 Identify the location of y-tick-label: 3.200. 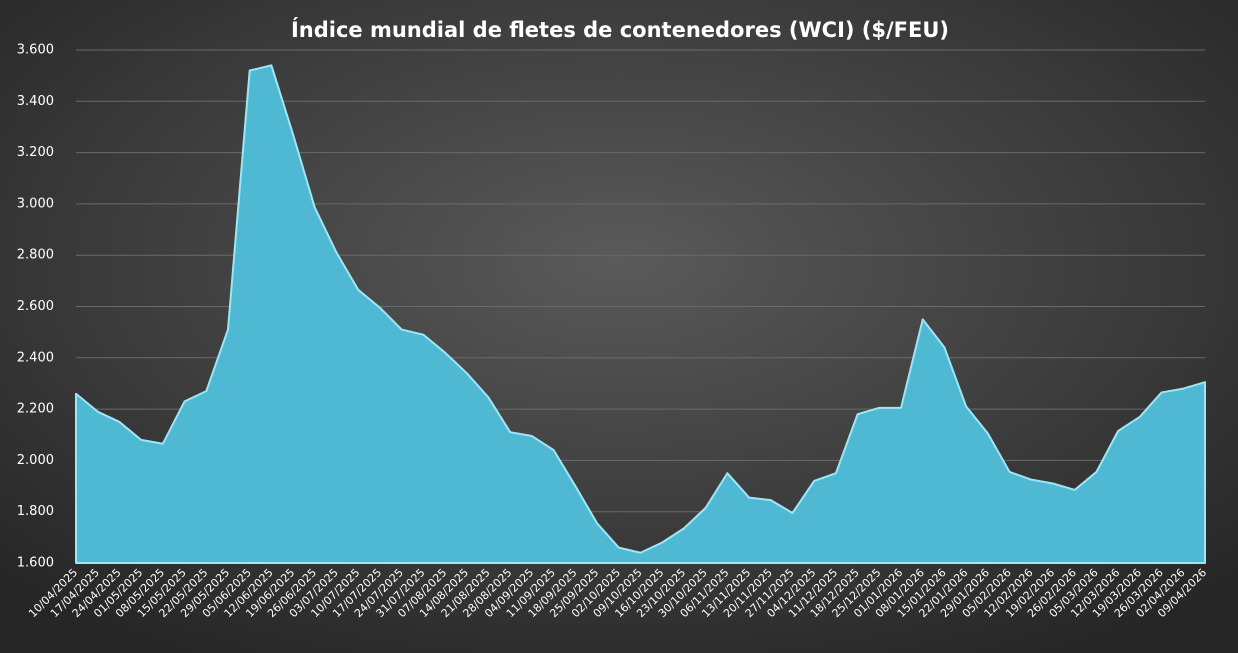
(35, 152).